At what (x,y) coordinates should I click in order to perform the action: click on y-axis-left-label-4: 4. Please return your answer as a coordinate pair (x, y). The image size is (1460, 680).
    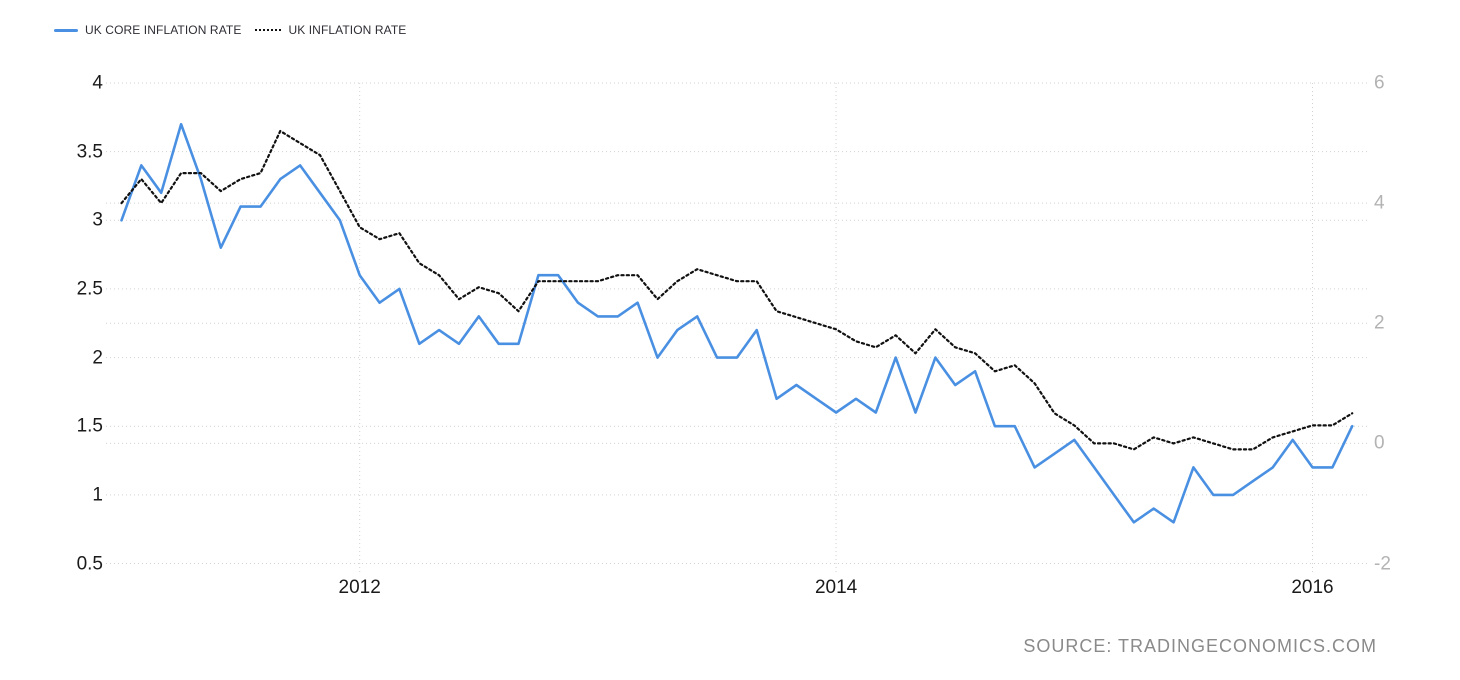
    Looking at the image, I should click on (97, 83).